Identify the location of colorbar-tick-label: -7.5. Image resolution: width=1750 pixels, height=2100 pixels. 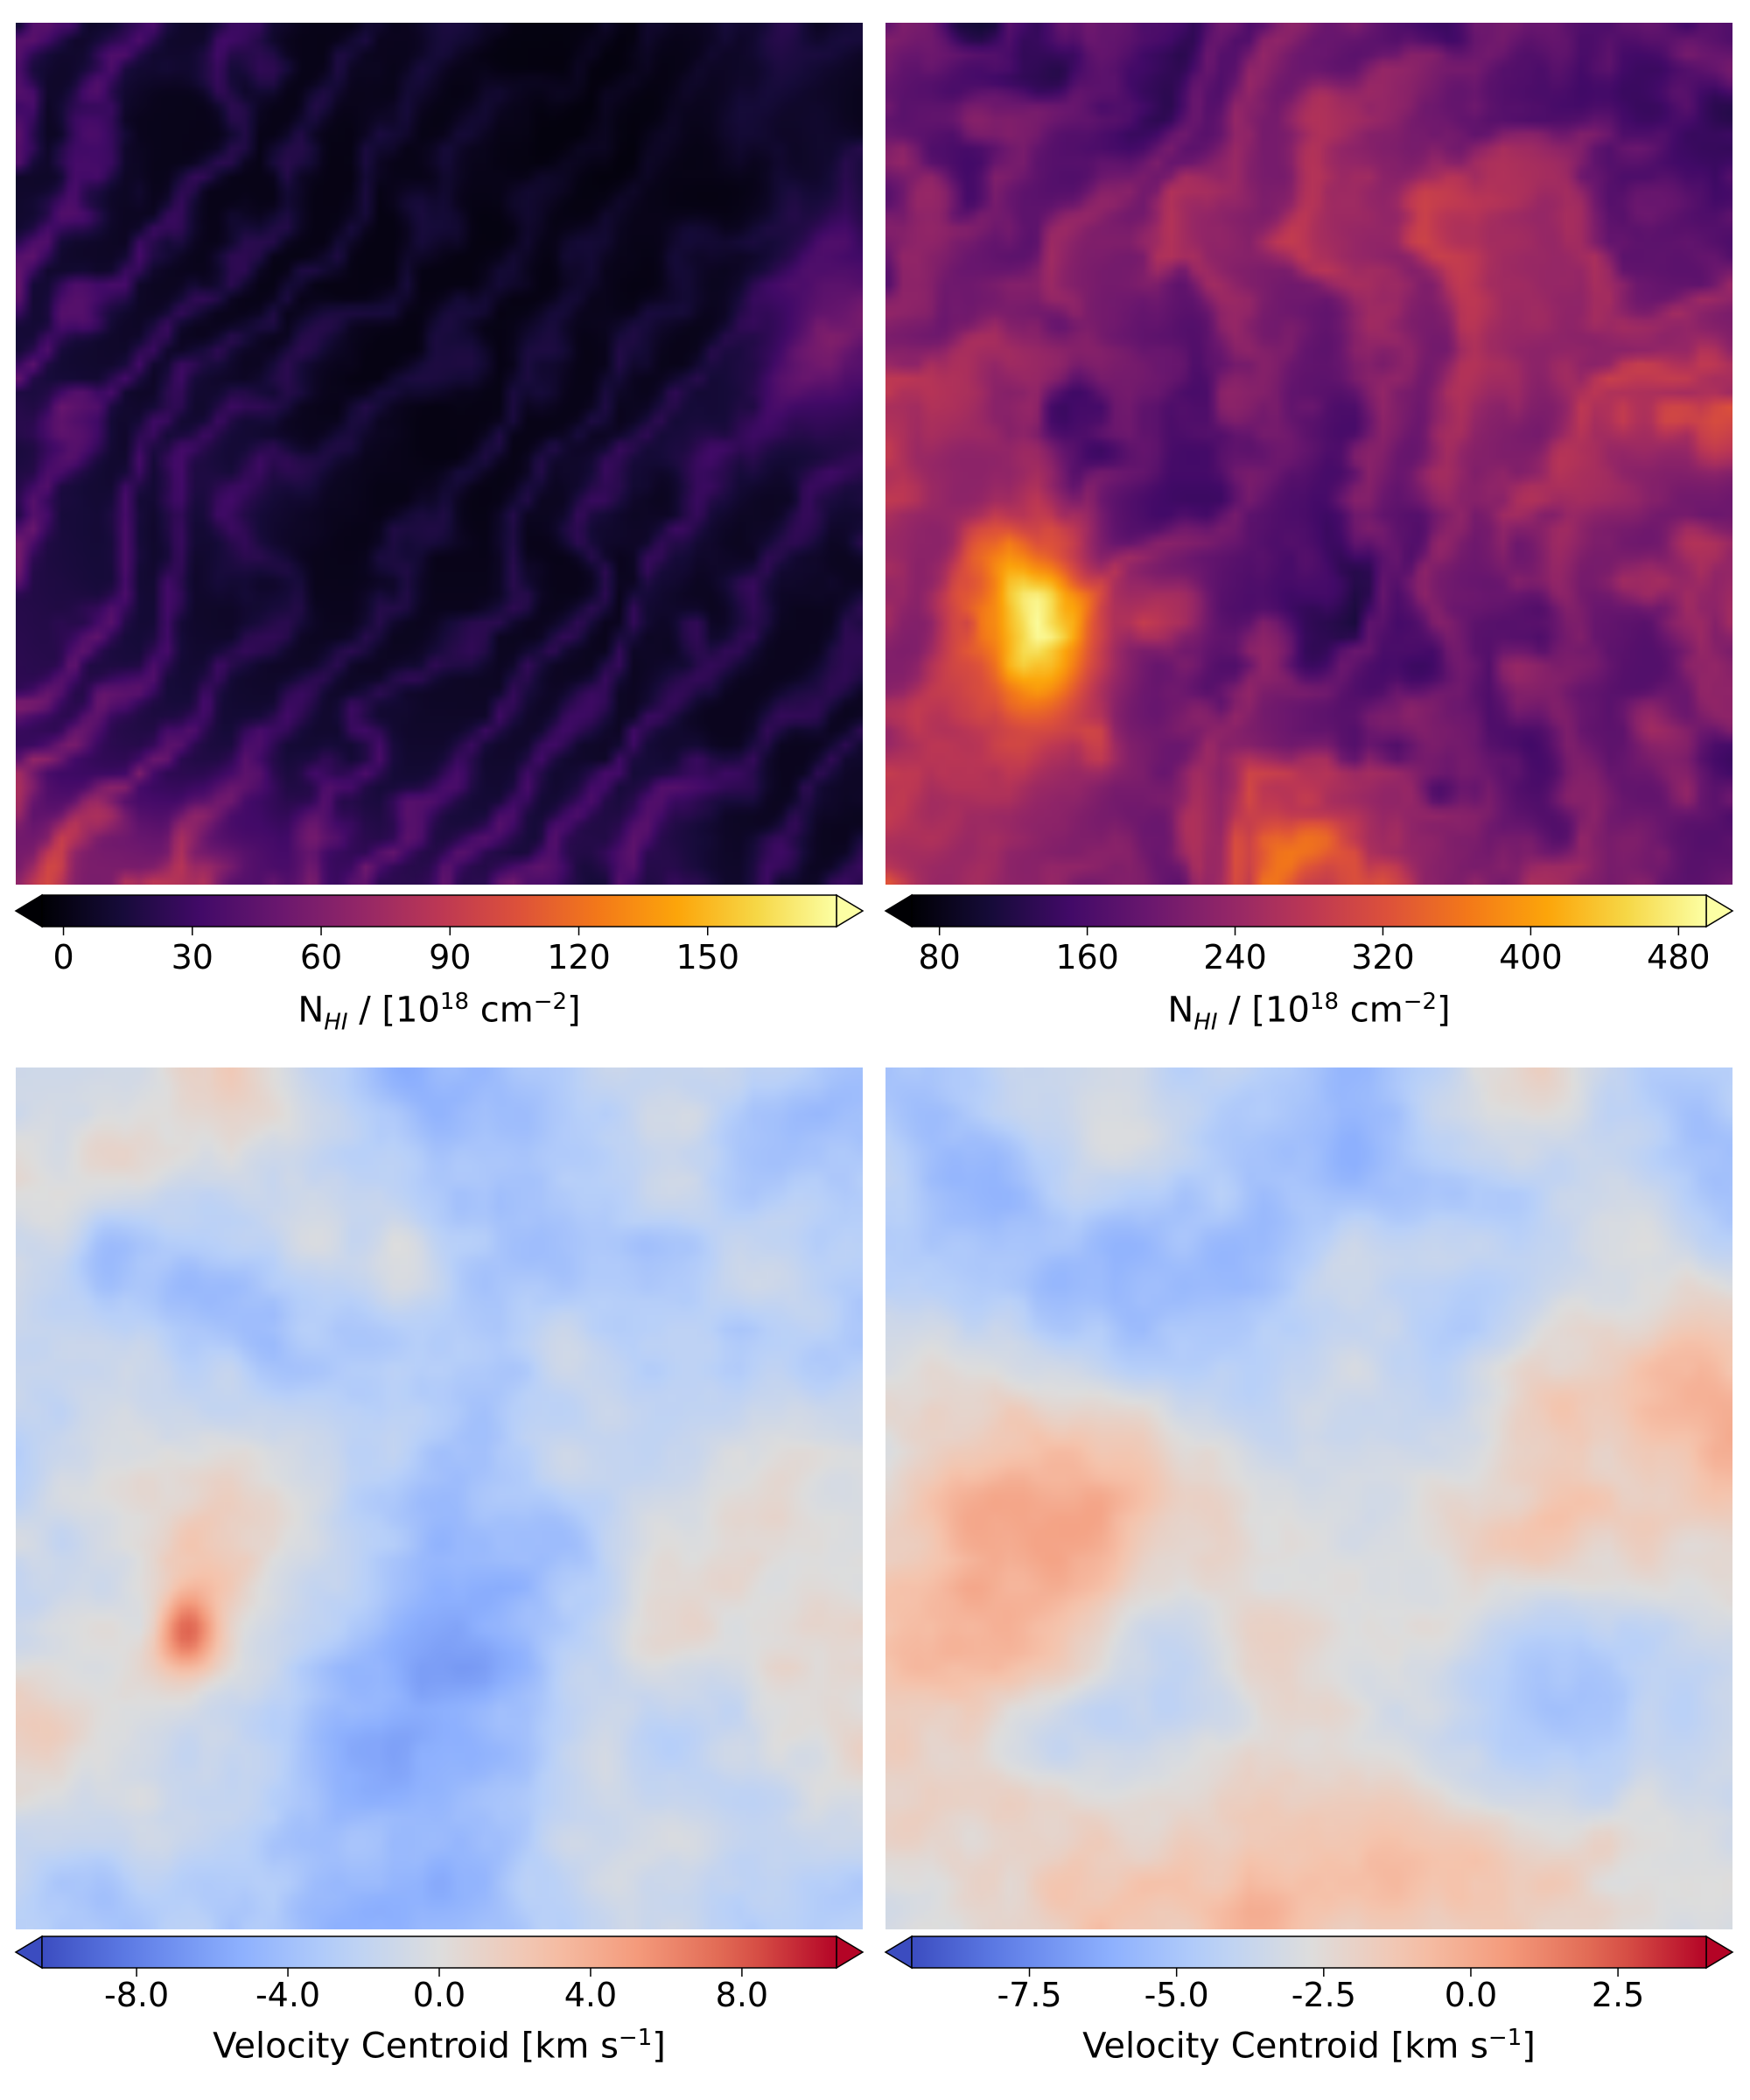
(1029, 1995).